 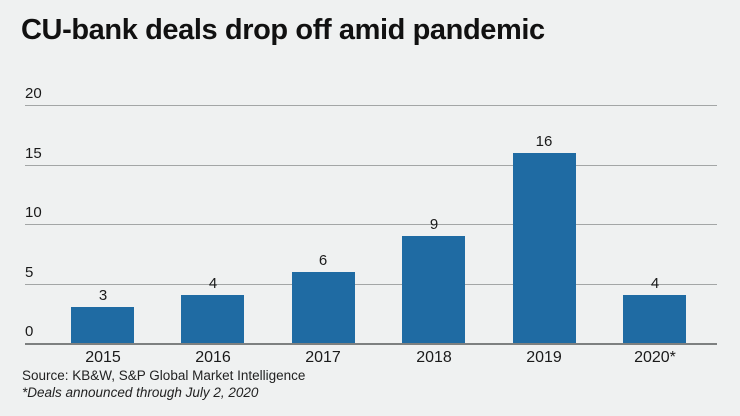 I want to click on bar-2019, so click(x=544, y=248).